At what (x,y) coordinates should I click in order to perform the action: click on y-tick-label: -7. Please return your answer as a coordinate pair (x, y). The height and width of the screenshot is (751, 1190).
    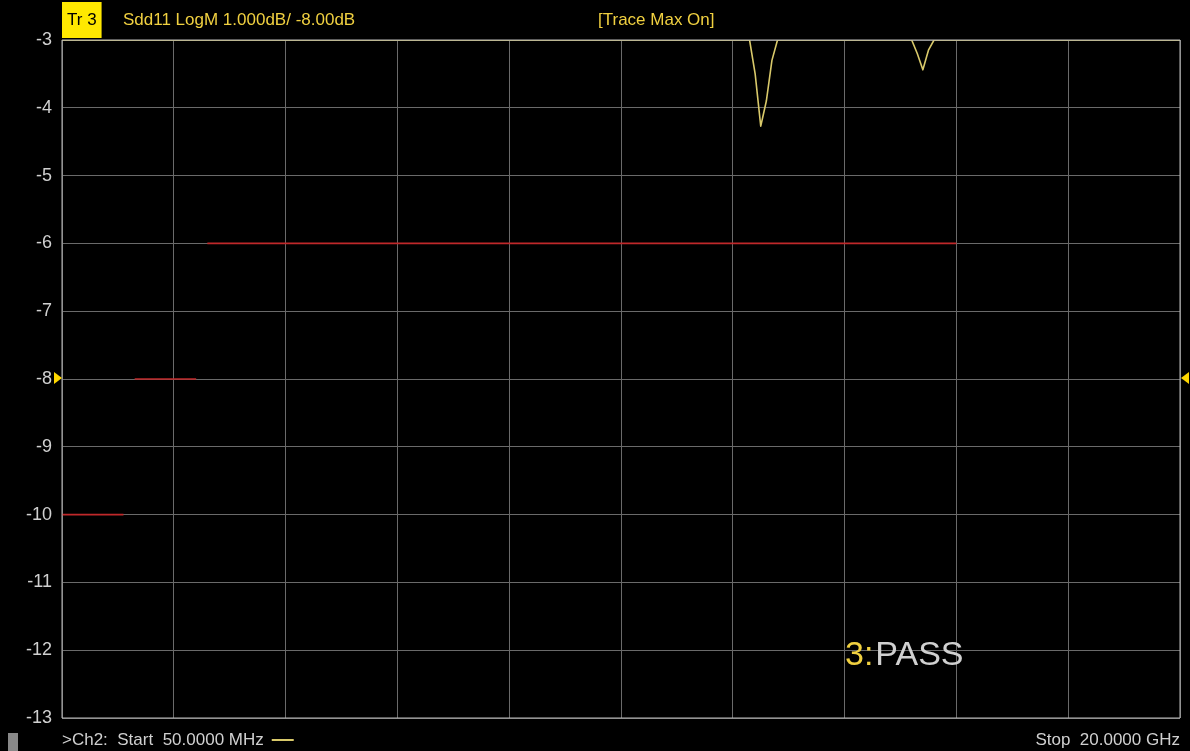
    Looking at the image, I should click on (43, 310).